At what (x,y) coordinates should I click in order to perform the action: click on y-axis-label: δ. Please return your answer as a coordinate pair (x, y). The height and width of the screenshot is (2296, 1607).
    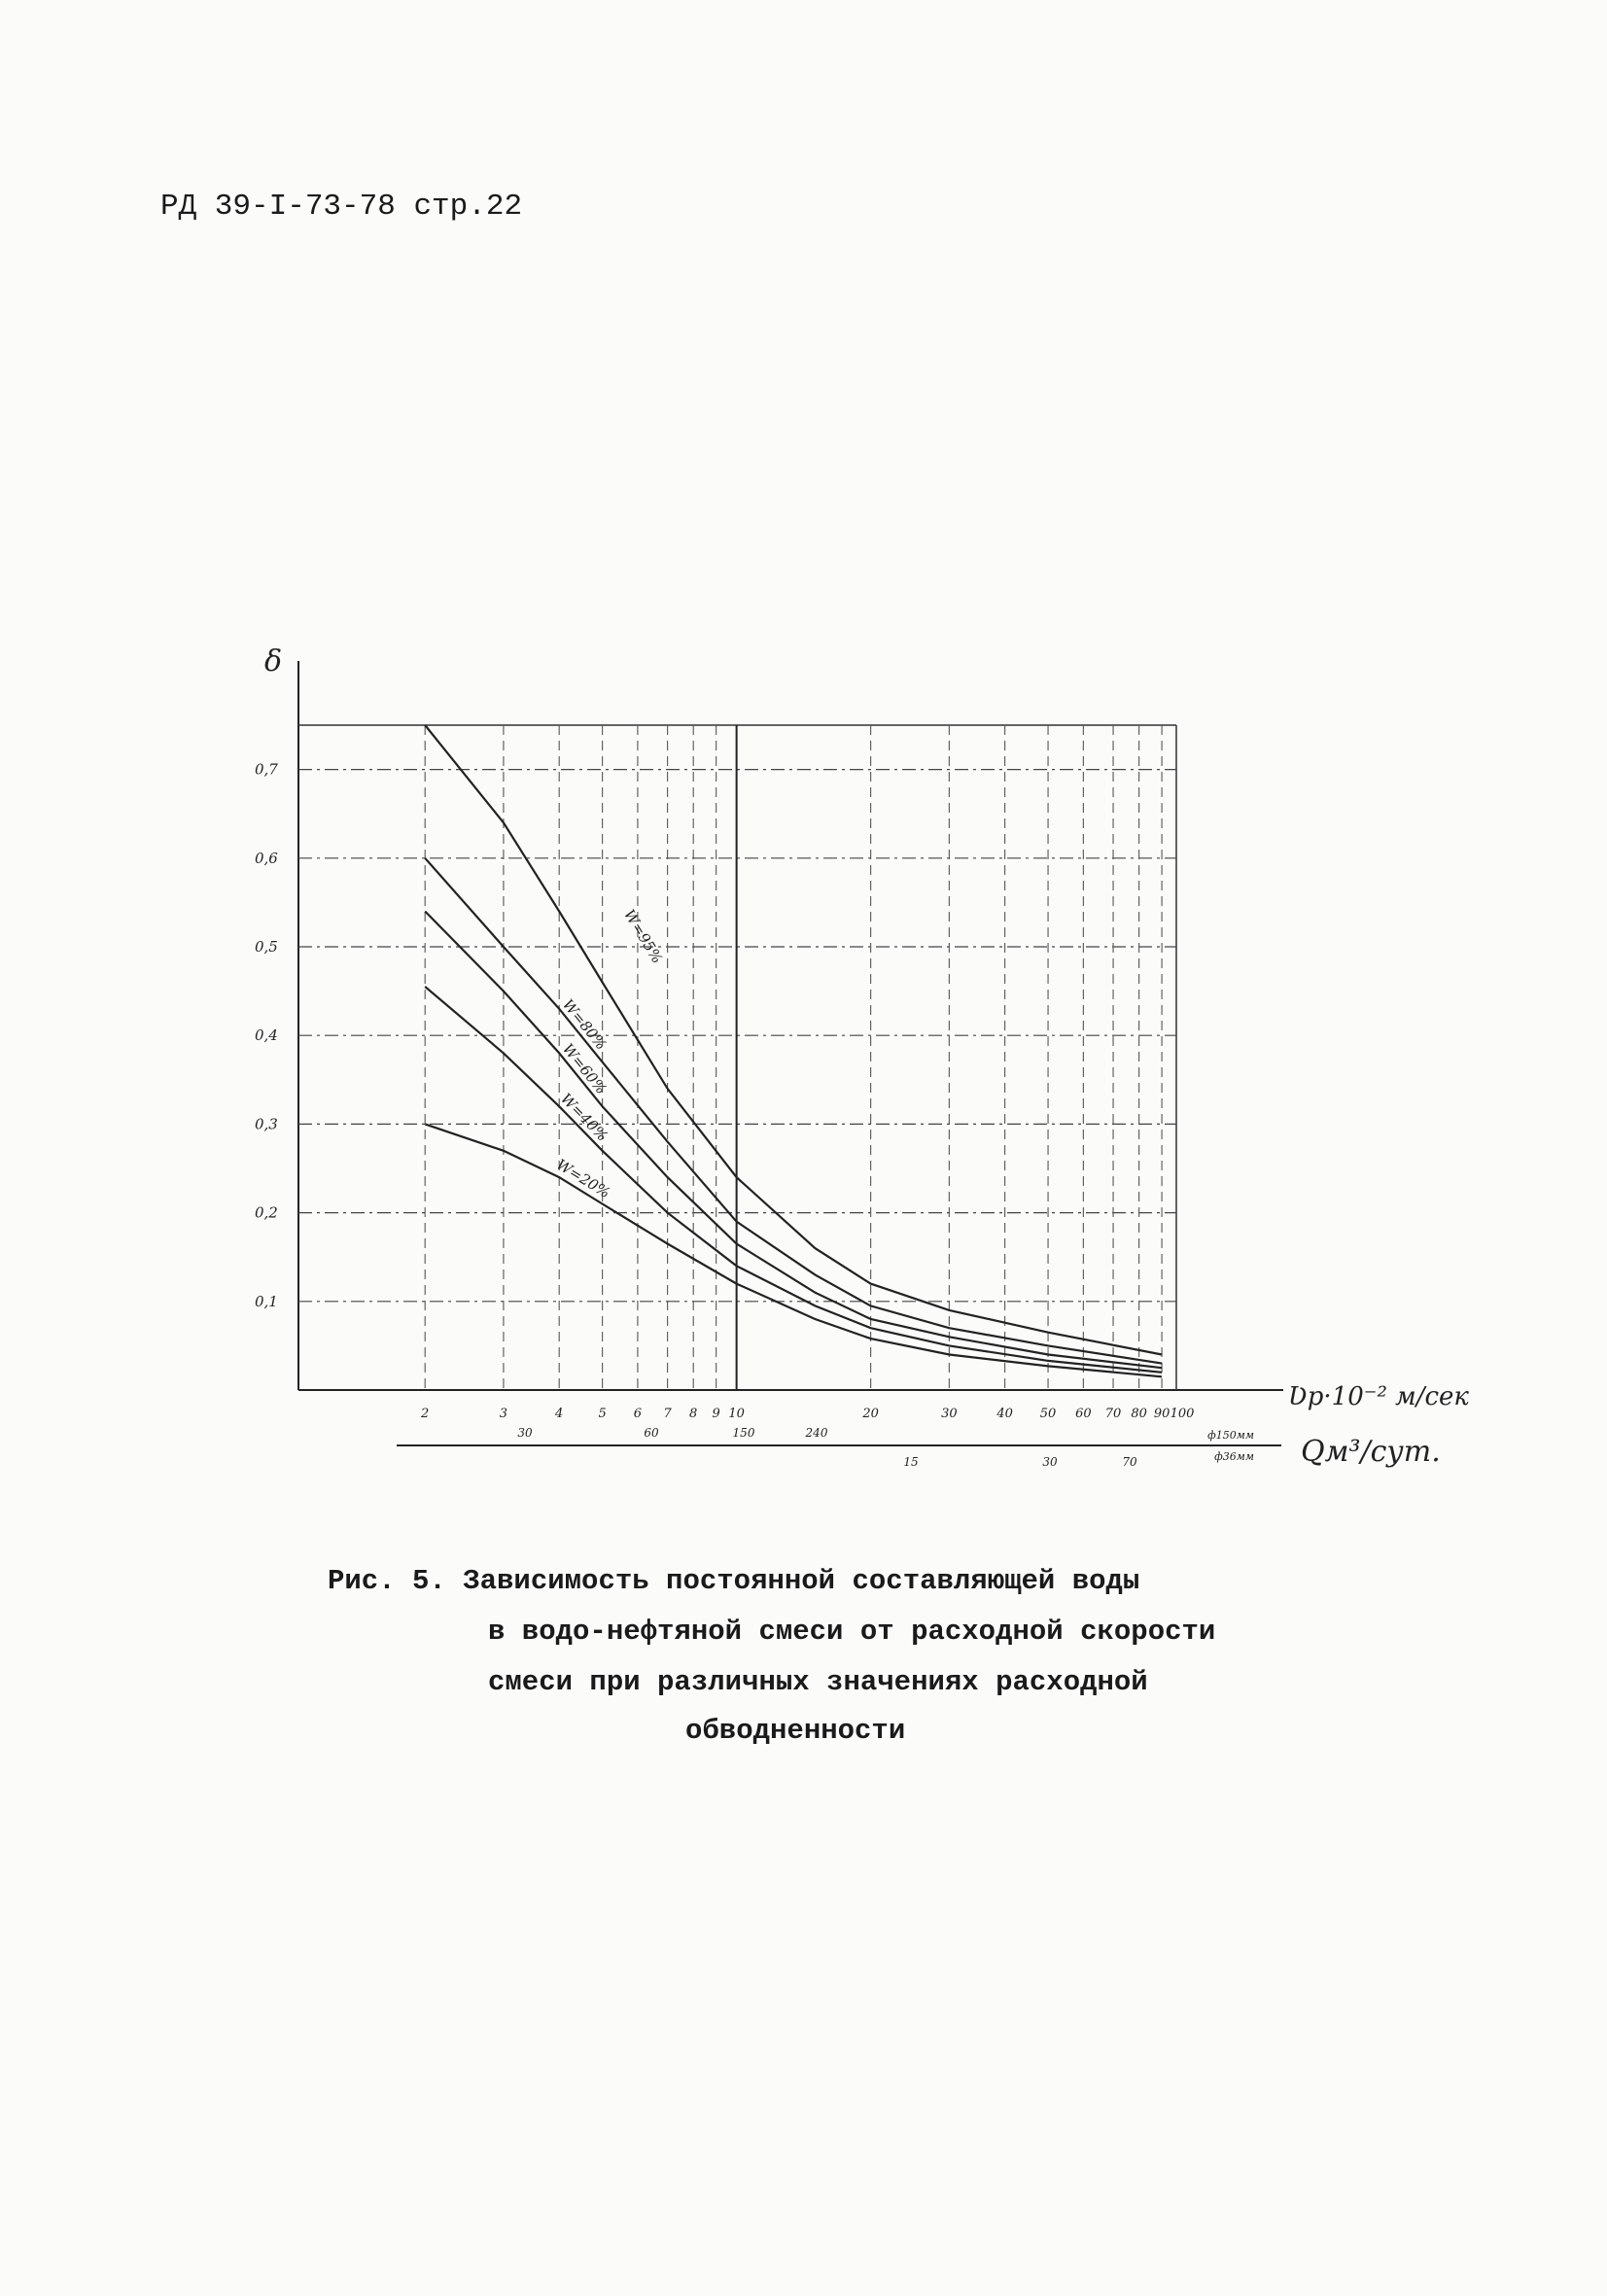
    Looking at the image, I should click on (273, 661).